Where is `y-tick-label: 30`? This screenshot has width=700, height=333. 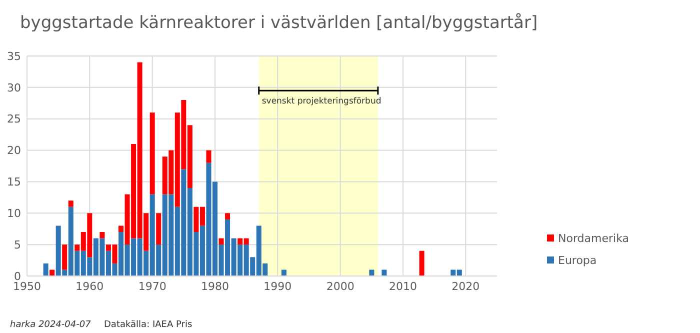 y-tick-label: 30 is located at coordinates (14, 87).